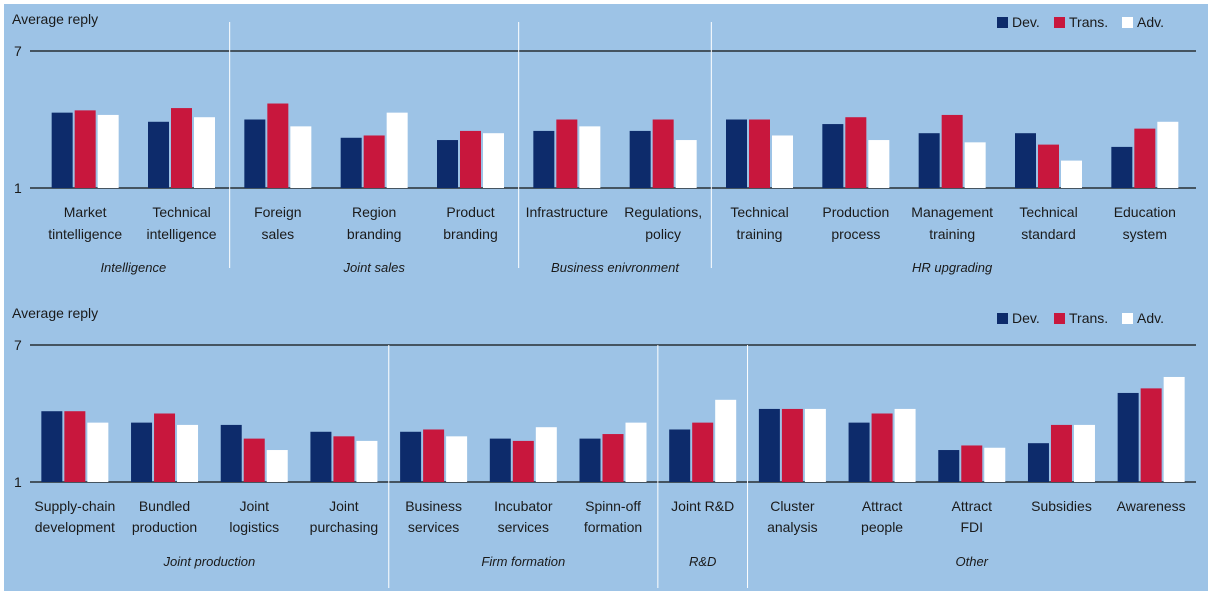 This screenshot has width=1213, height=595. I want to click on category-label: Bundled, so click(164, 506).